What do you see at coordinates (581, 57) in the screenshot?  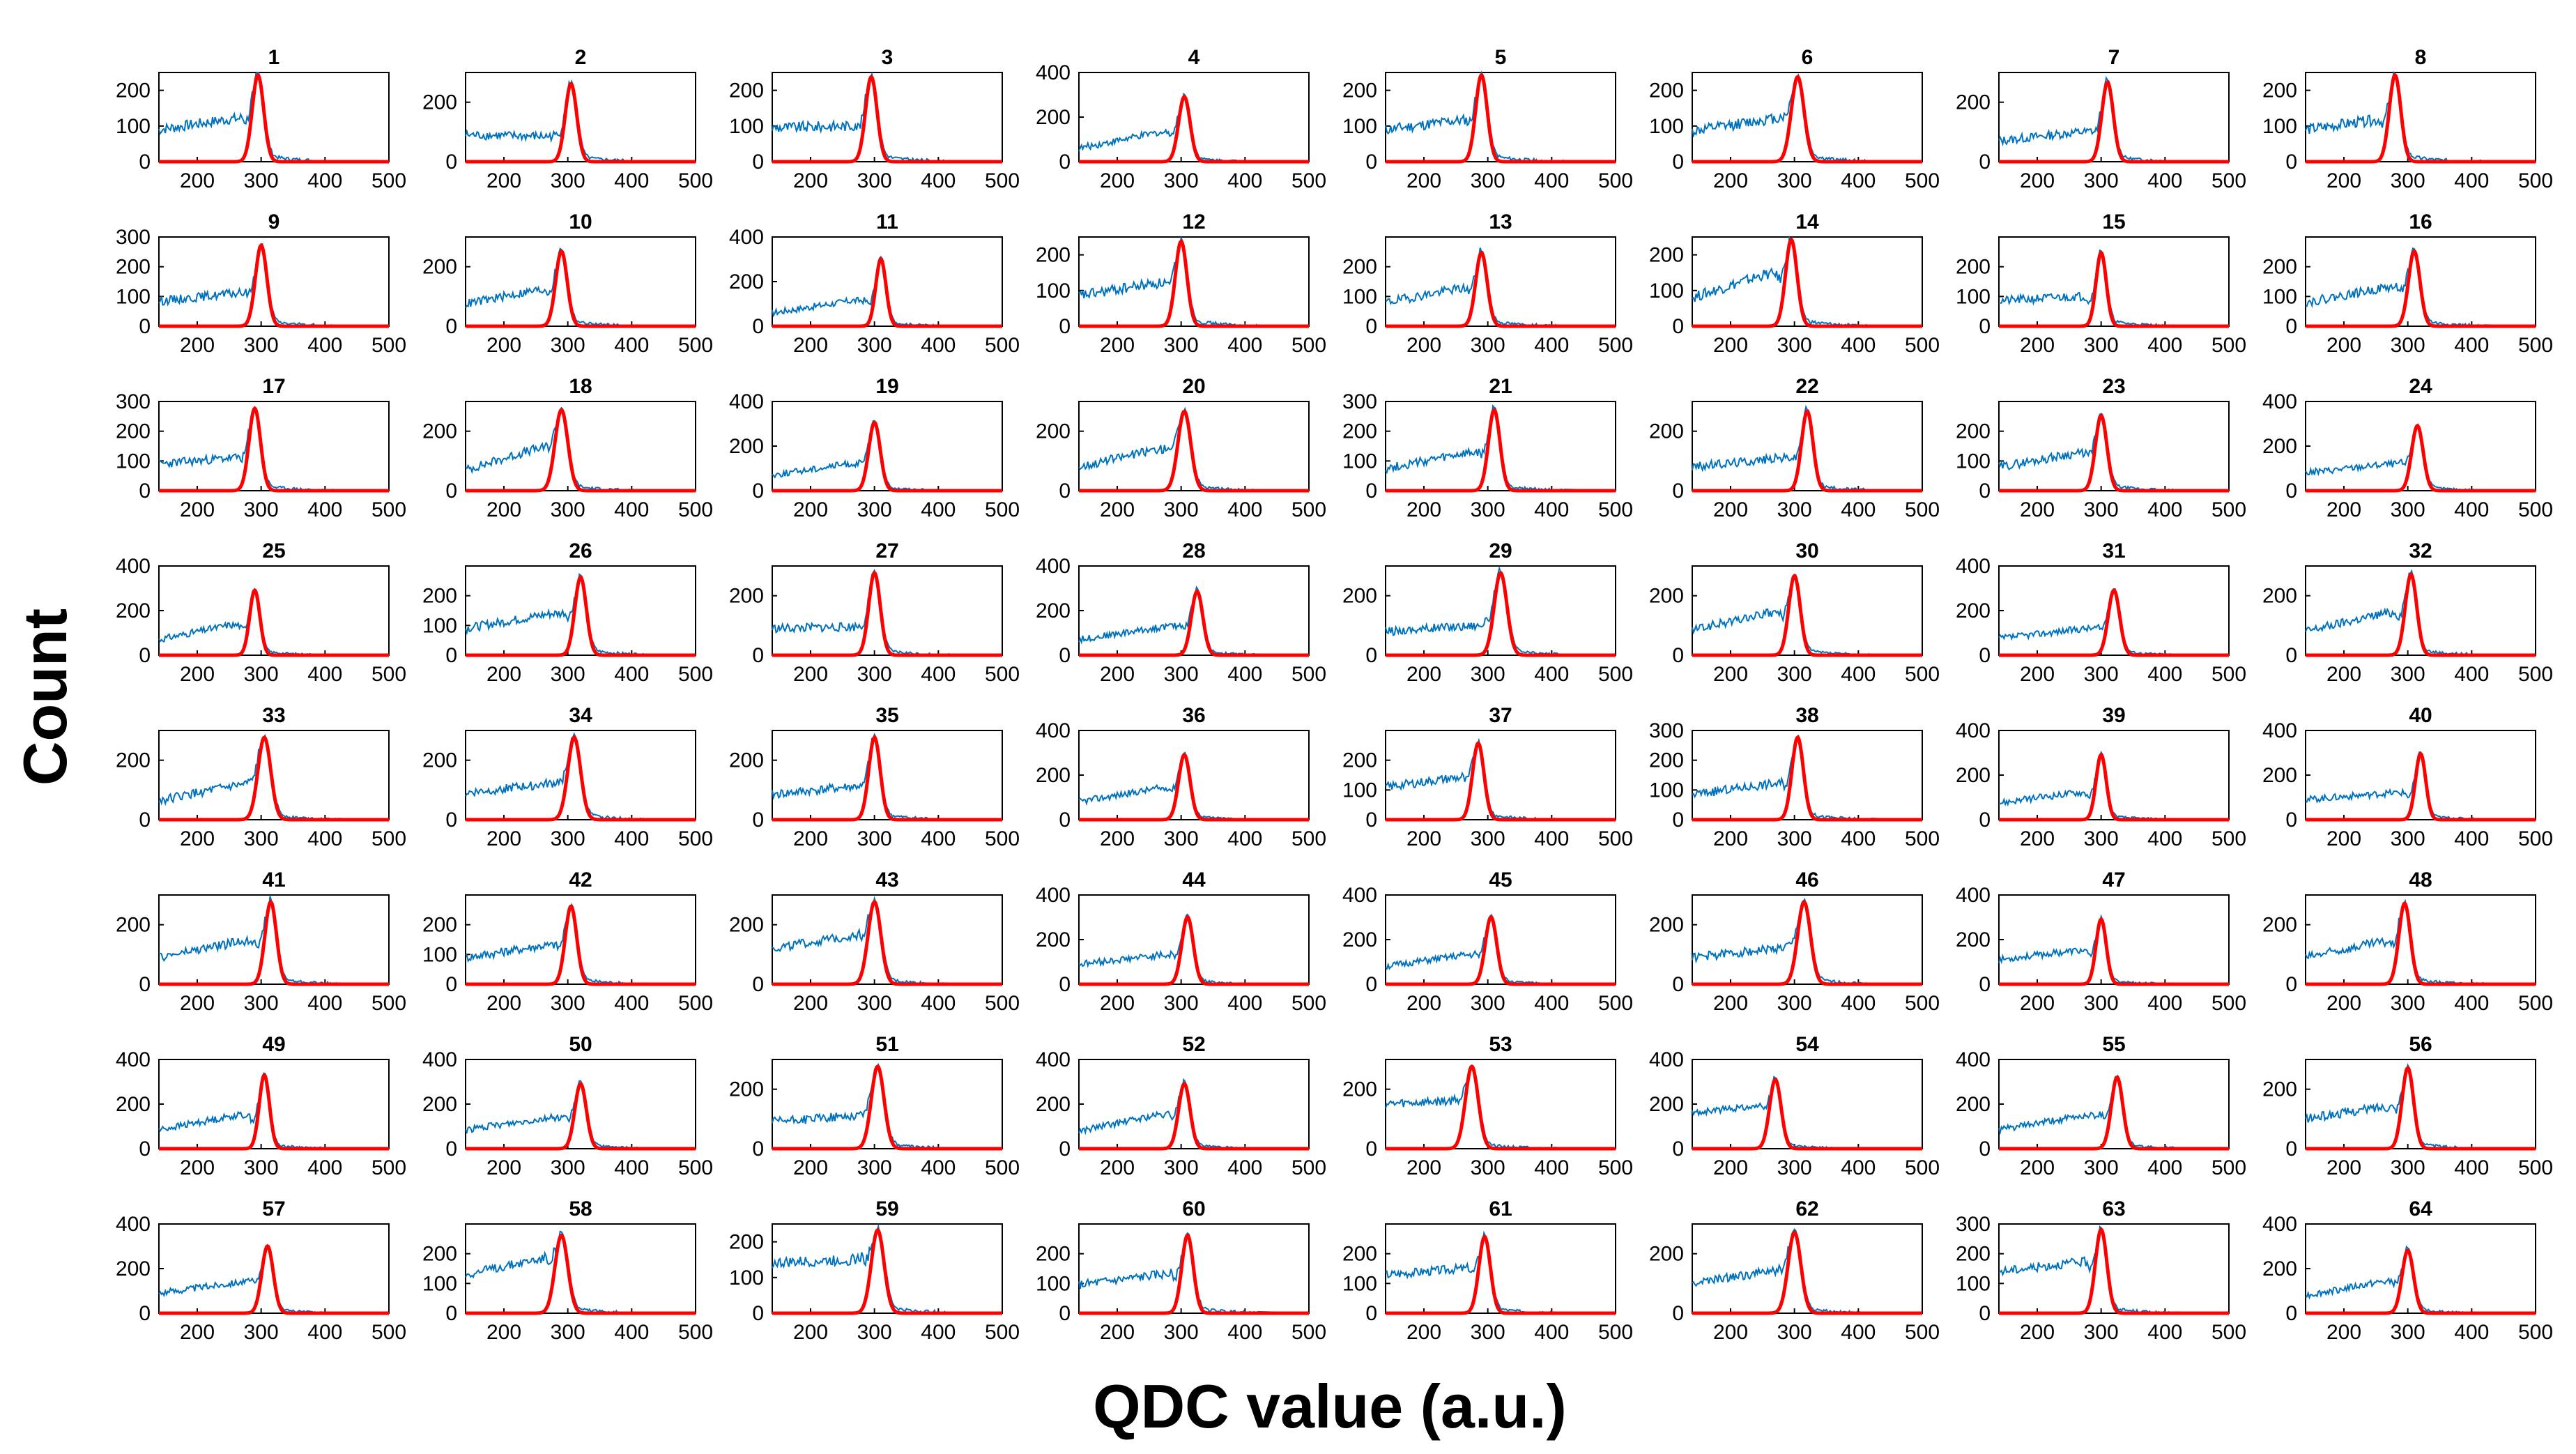 I see `panel-title: 2` at bounding box center [581, 57].